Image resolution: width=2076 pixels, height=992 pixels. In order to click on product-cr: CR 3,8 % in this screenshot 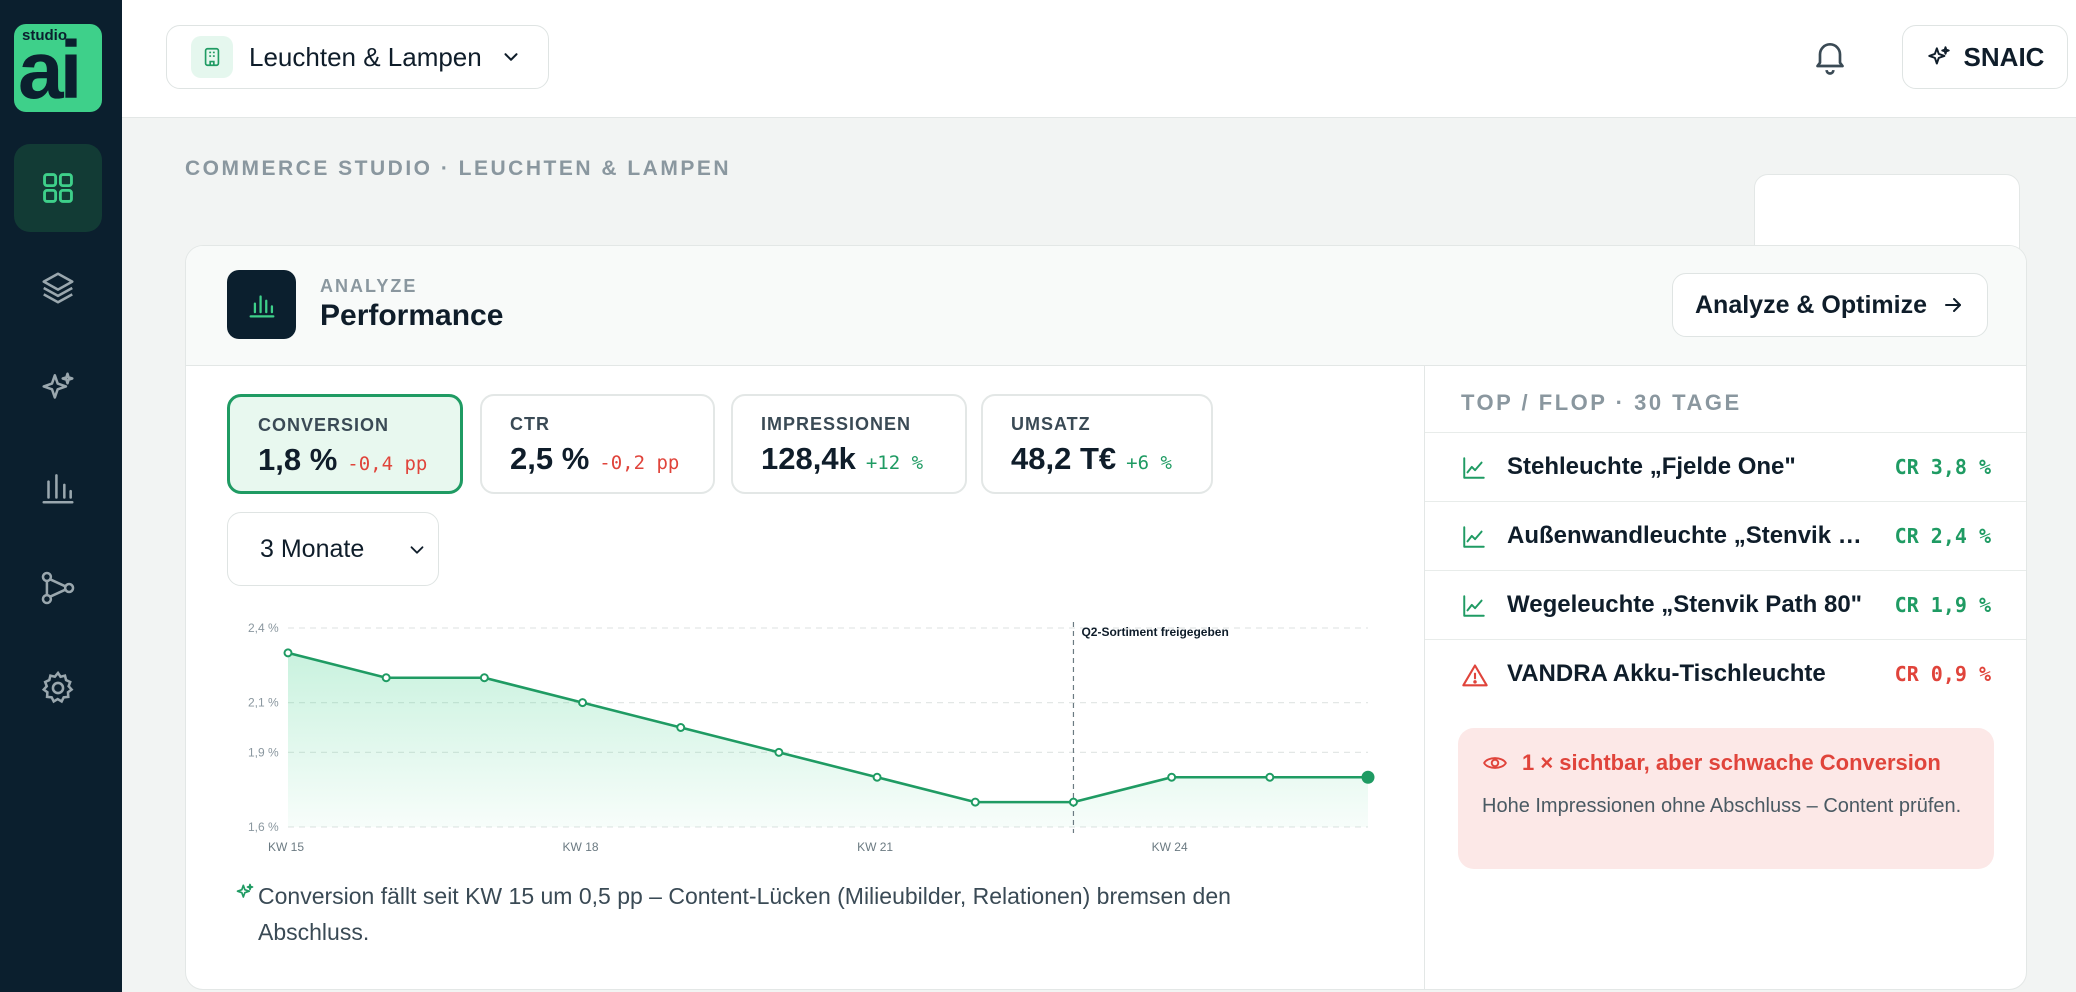, I will do `click(1942, 467)`.